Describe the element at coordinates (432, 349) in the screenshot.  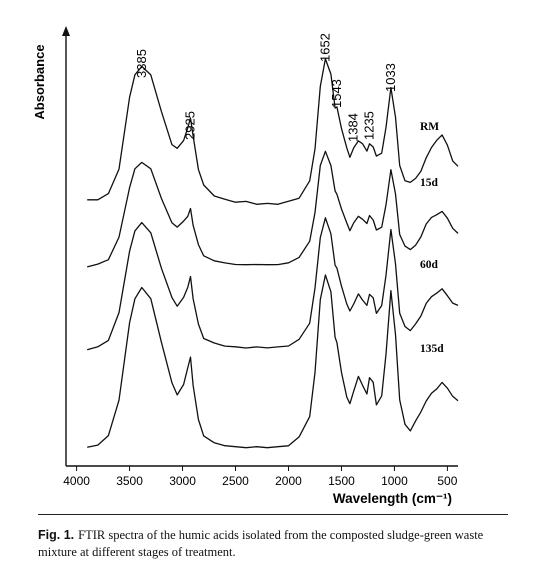
I see `series-label-135d: 135d` at that location.